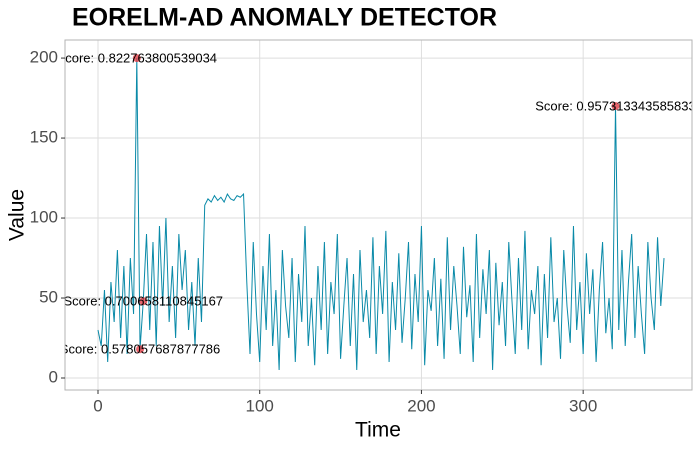 This screenshot has height=450, width=700. I want to click on chart-title: EORELM-AD ANOMALY DETECTOR, so click(284, 18).